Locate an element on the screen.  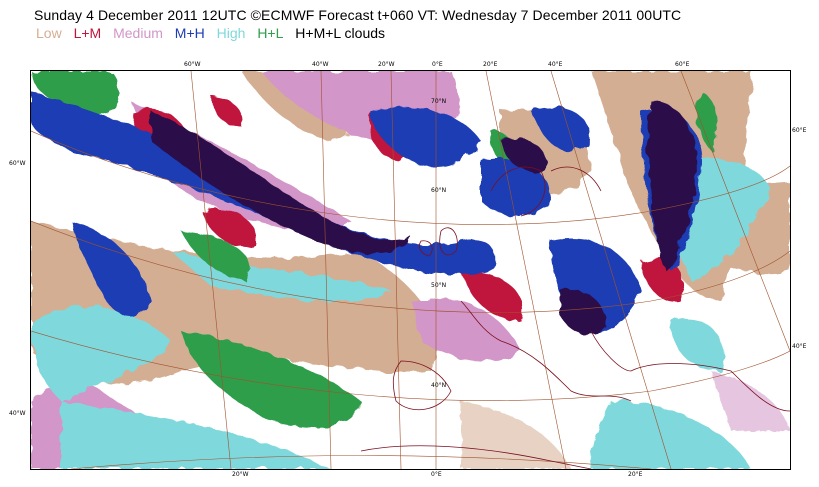
bottom-lon-label: 0°E is located at coordinates (436, 474).